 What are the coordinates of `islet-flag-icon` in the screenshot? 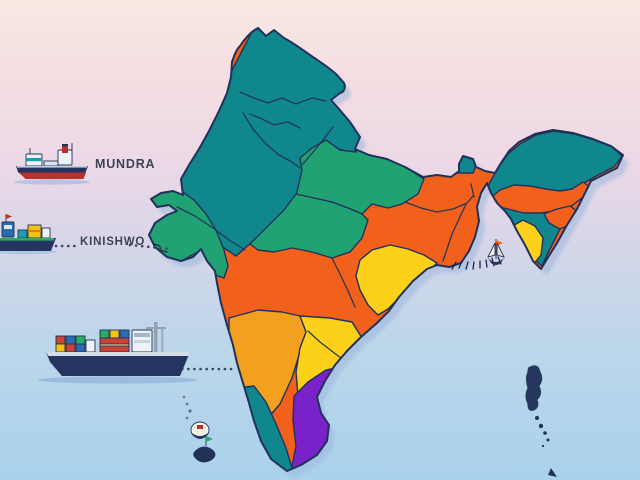 It's located at (204, 449).